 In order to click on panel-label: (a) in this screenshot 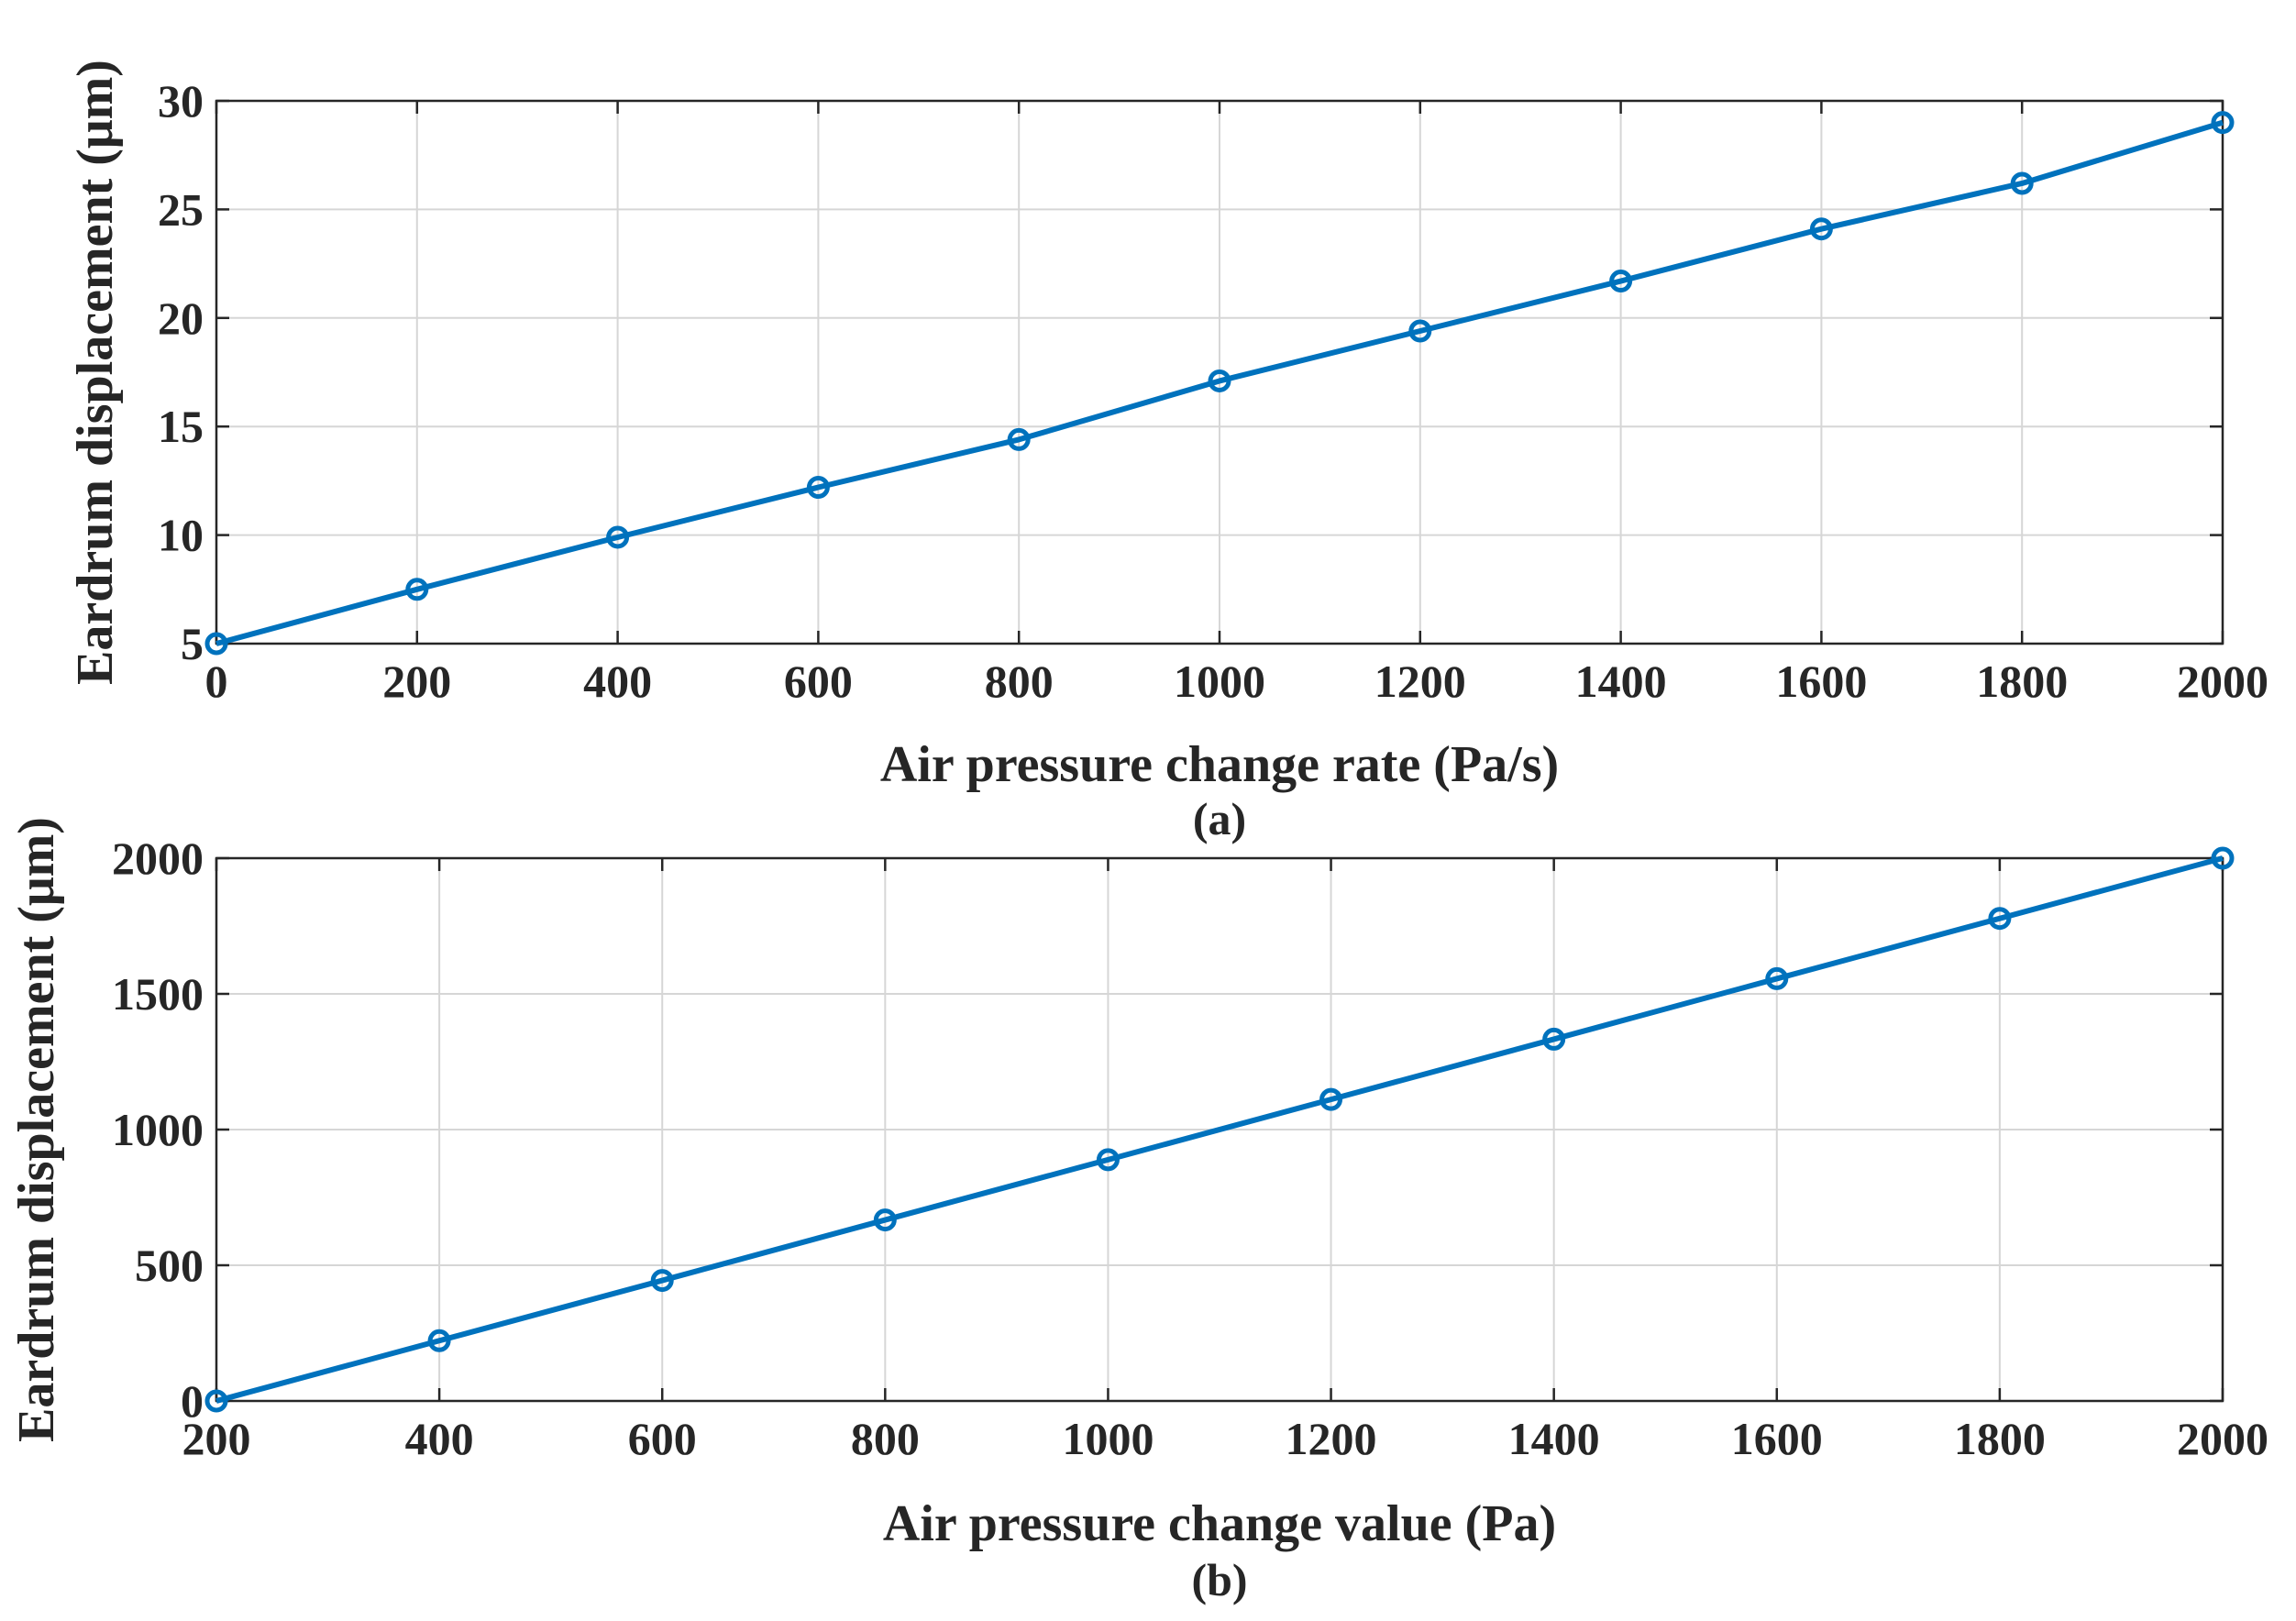, I will do `click(1219, 818)`.